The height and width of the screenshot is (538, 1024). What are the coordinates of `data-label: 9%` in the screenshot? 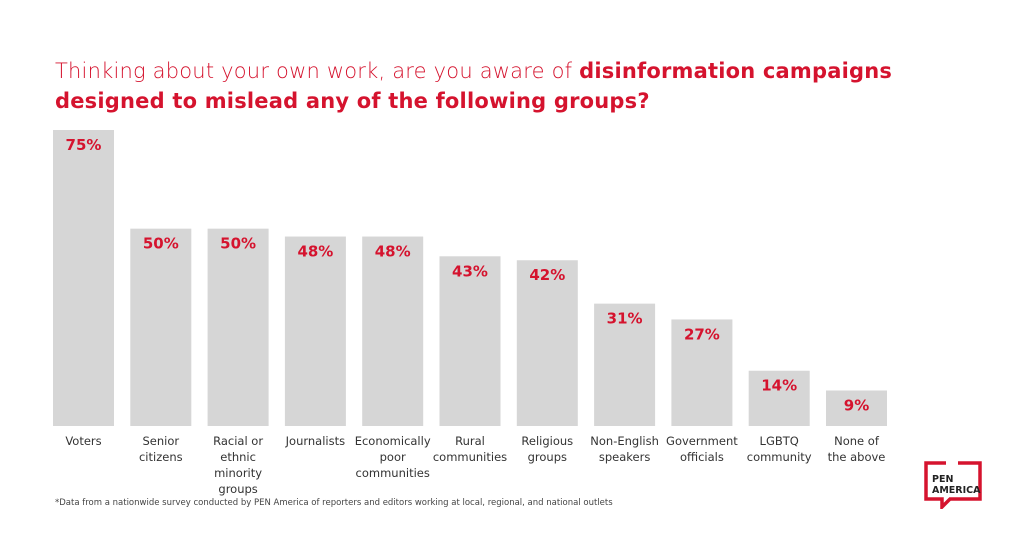 It's located at (856, 405).